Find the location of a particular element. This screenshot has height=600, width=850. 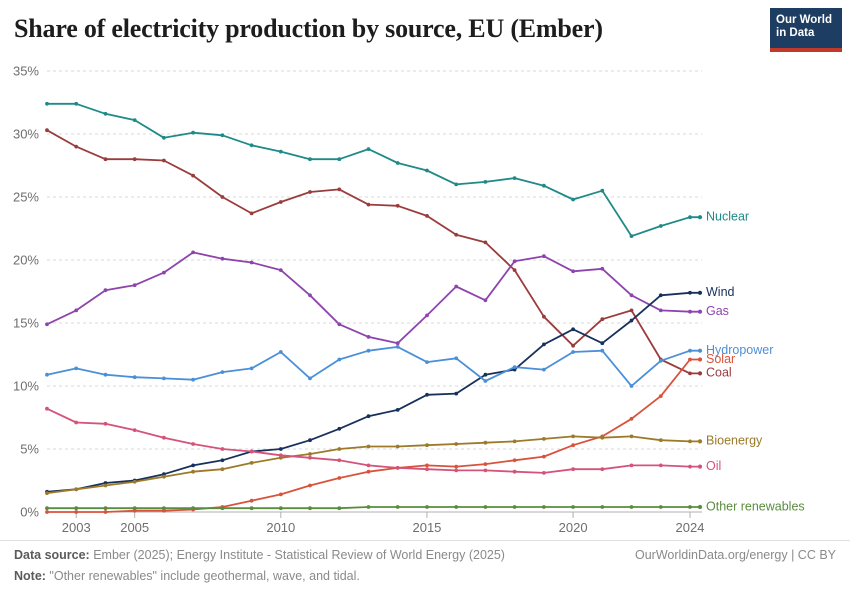

series-label-gas: Gas is located at coordinates (717, 311).